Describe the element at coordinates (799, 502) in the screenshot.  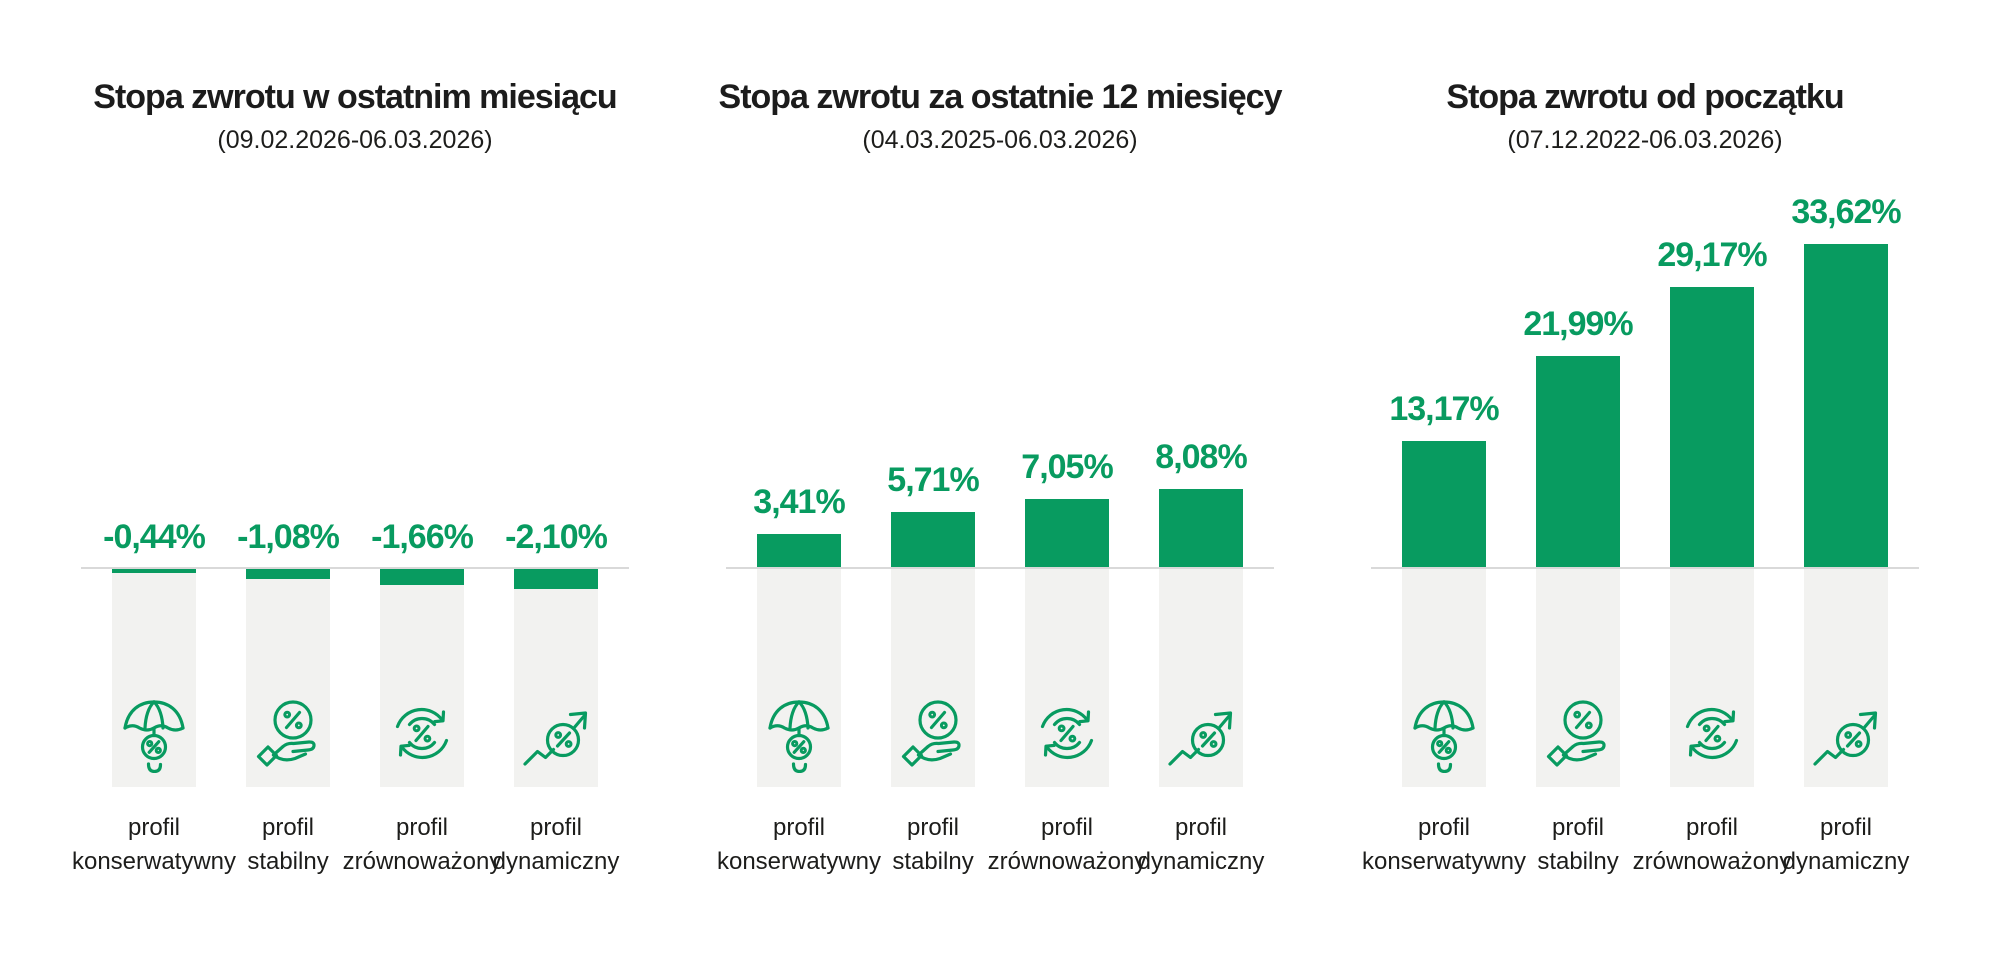
I see `bar-value-label: 3,41%` at that location.